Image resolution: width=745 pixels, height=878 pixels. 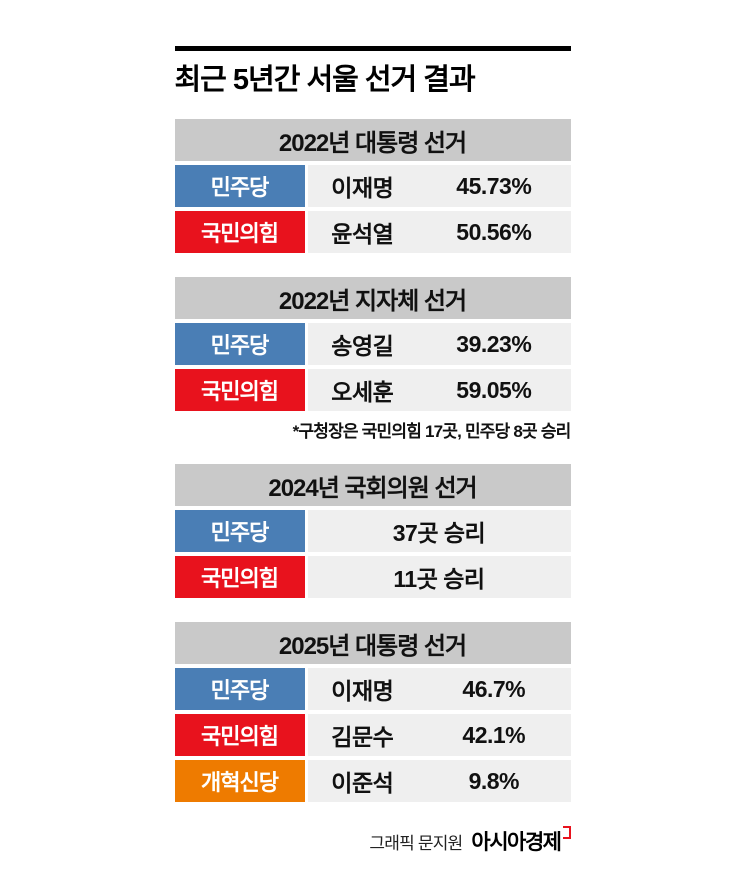 I want to click on result-value: 45.73%, so click(x=494, y=186).